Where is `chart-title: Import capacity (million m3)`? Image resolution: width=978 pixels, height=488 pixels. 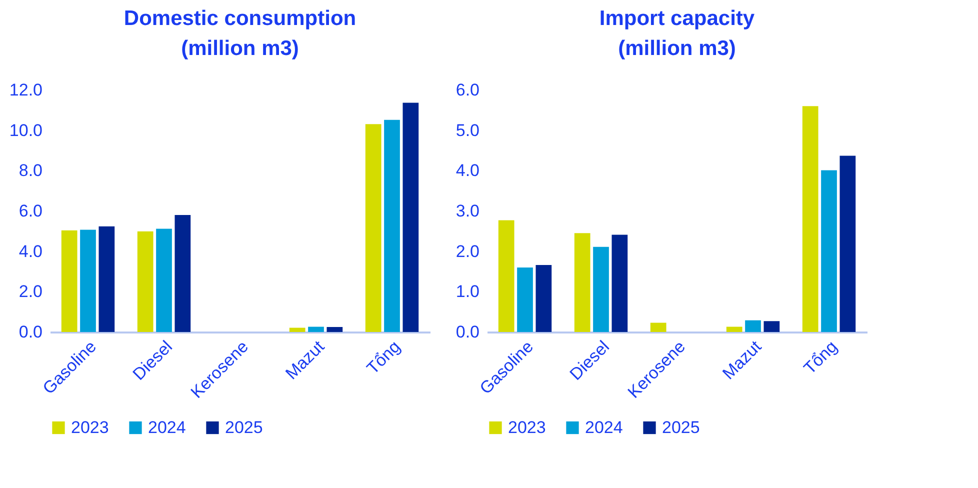
chart-title: Import capacity (million m3) is located at coordinates (677, 33).